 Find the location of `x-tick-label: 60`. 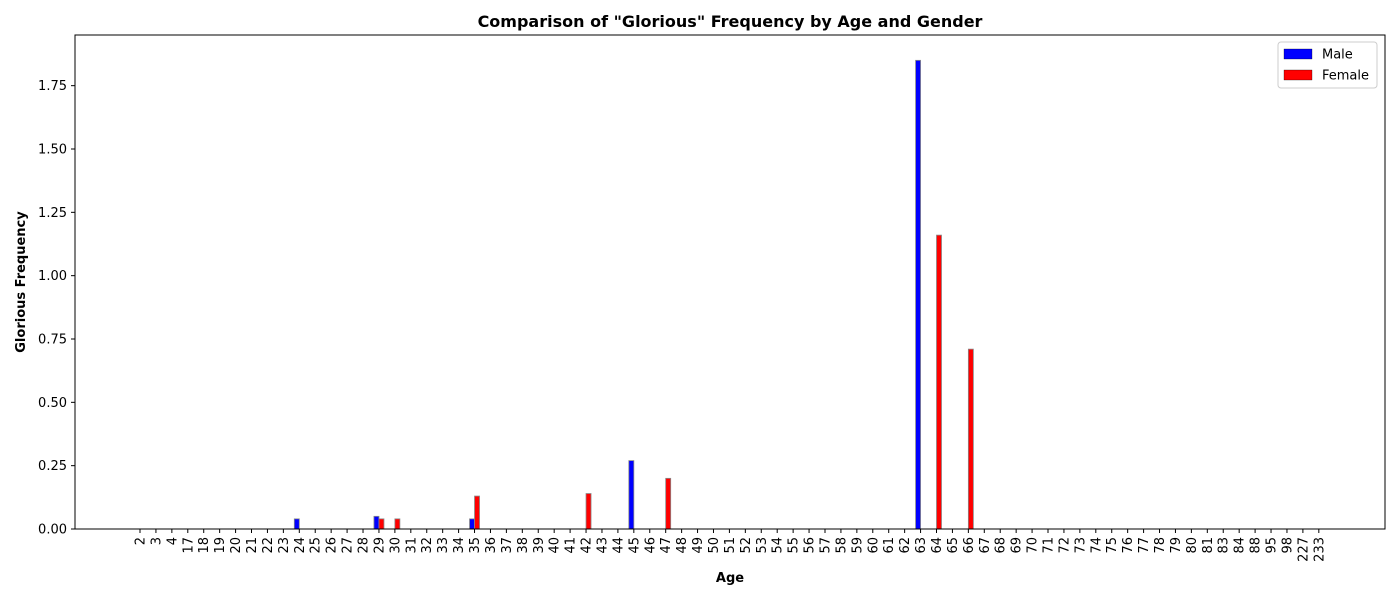

x-tick-label: 60 is located at coordinates (873, 545).